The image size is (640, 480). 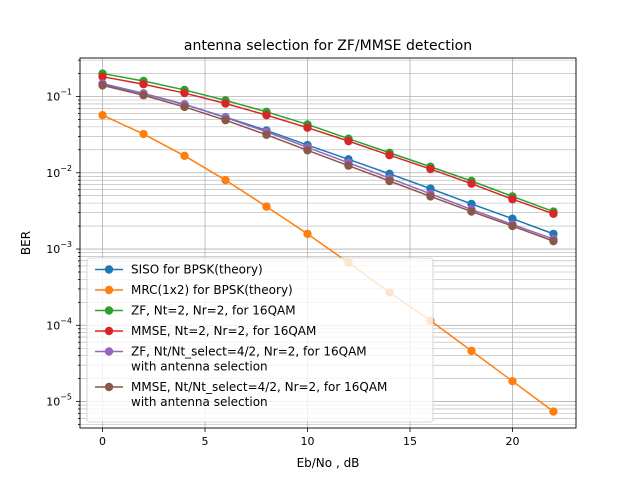 I want to click on x-tick-label: 10, so click(x=308, y=441).